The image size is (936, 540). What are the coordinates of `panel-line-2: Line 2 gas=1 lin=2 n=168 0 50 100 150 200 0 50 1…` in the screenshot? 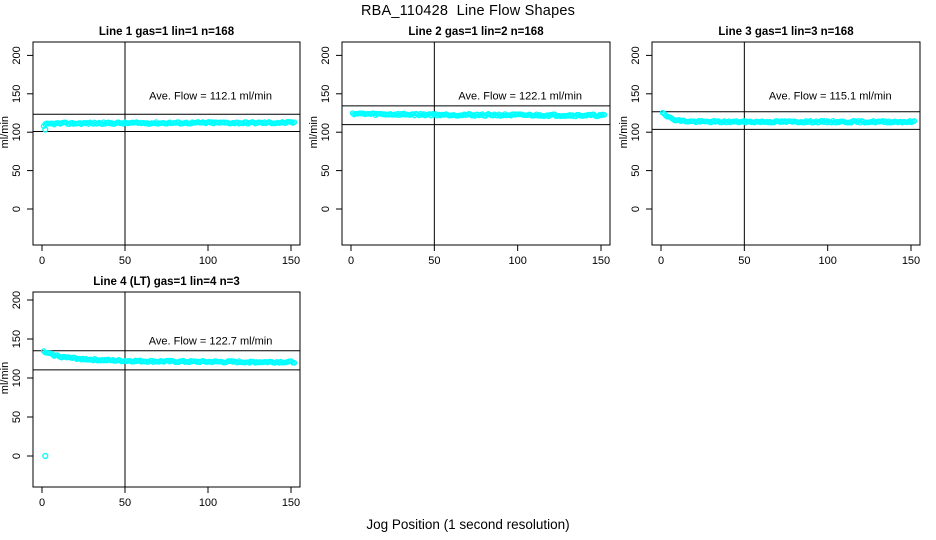 It's located at (459, 146).